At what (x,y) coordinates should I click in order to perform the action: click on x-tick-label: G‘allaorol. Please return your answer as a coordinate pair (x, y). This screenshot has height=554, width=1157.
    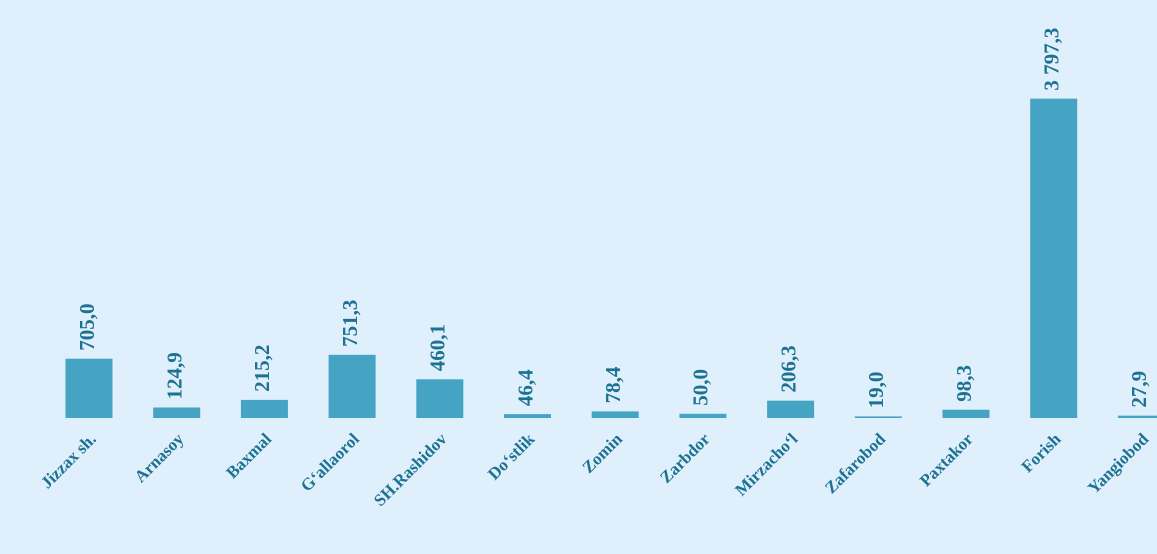
    Looking at the image, I should click on (330, 462).